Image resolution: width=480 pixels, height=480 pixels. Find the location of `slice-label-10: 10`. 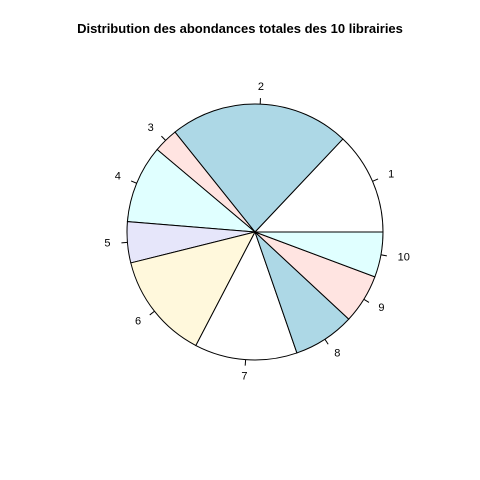

slice-label-10: 10 is located at coordinates (404, 258).